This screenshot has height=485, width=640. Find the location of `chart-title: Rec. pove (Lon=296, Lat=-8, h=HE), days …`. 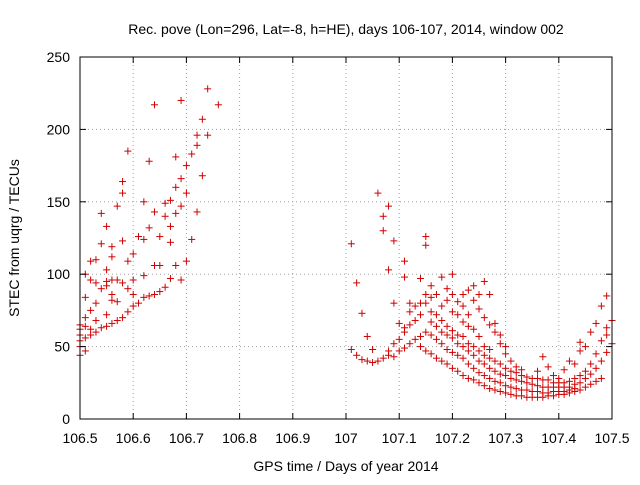

chart-title: Rec. pove (Lon=296, Lat=-8, h=HE), days … is located at coordinates (346, 29).